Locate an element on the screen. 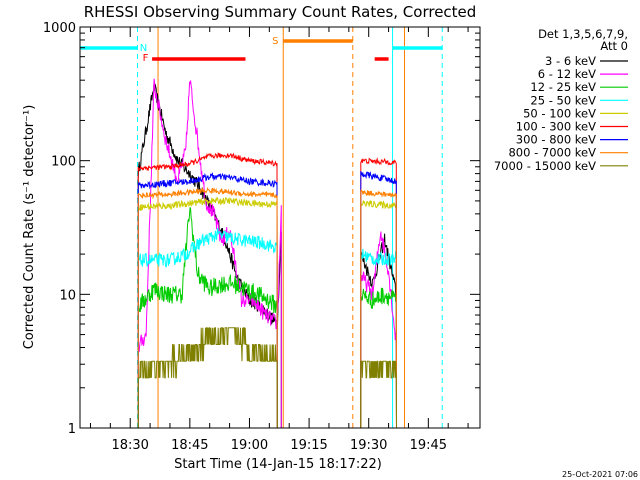  legend-entry: 100 - 300 keV is located at coordinates (556, 127).